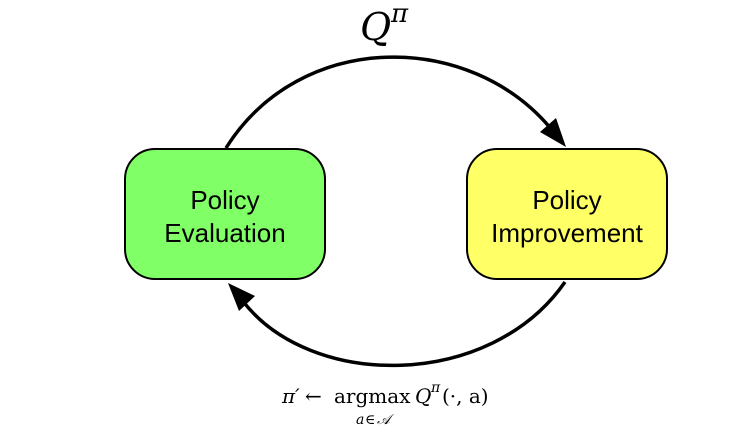 The image size is (738, 434). What do you see at coordinates (313, 396) in the screenshot?
I see `bottom-label-arrow: ←` at bounding box center [313, 396].